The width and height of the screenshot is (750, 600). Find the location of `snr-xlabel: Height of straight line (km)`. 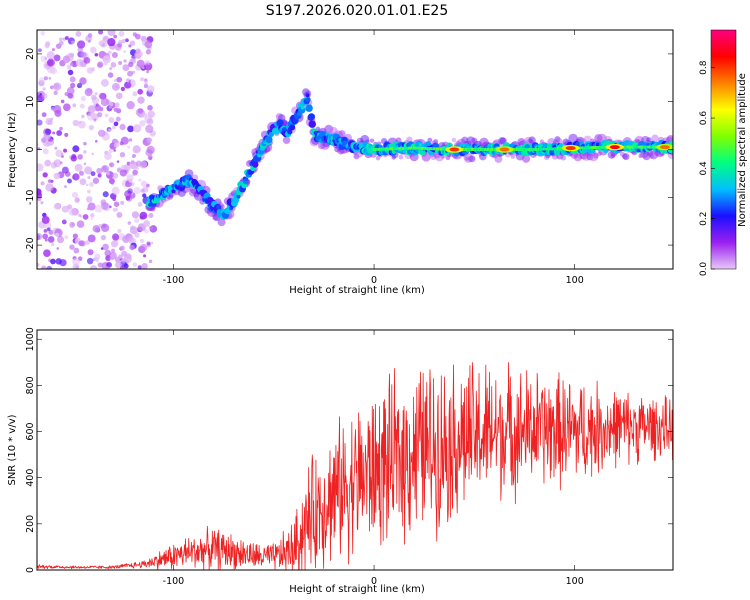

snr-xlabel: Height of straight line (km) is located at coordinates (357, 589).